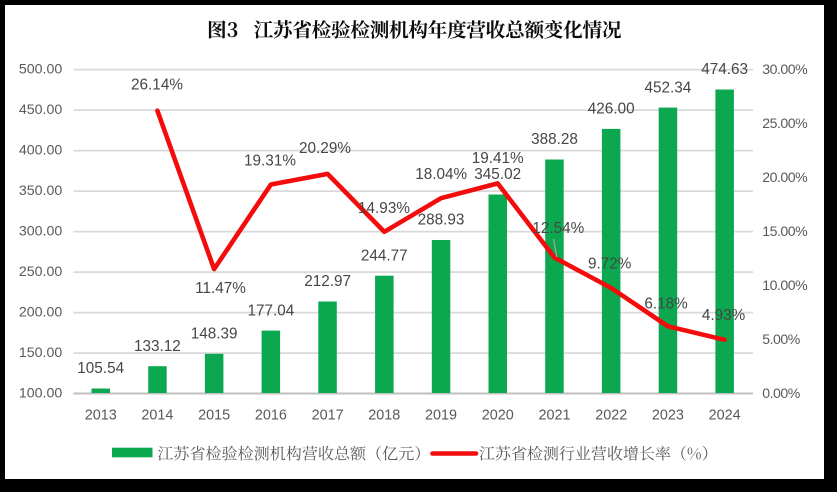  Describe the element at coordinates (611, 109) in the screenshot. I see `svg-text: 426.00` at that location.